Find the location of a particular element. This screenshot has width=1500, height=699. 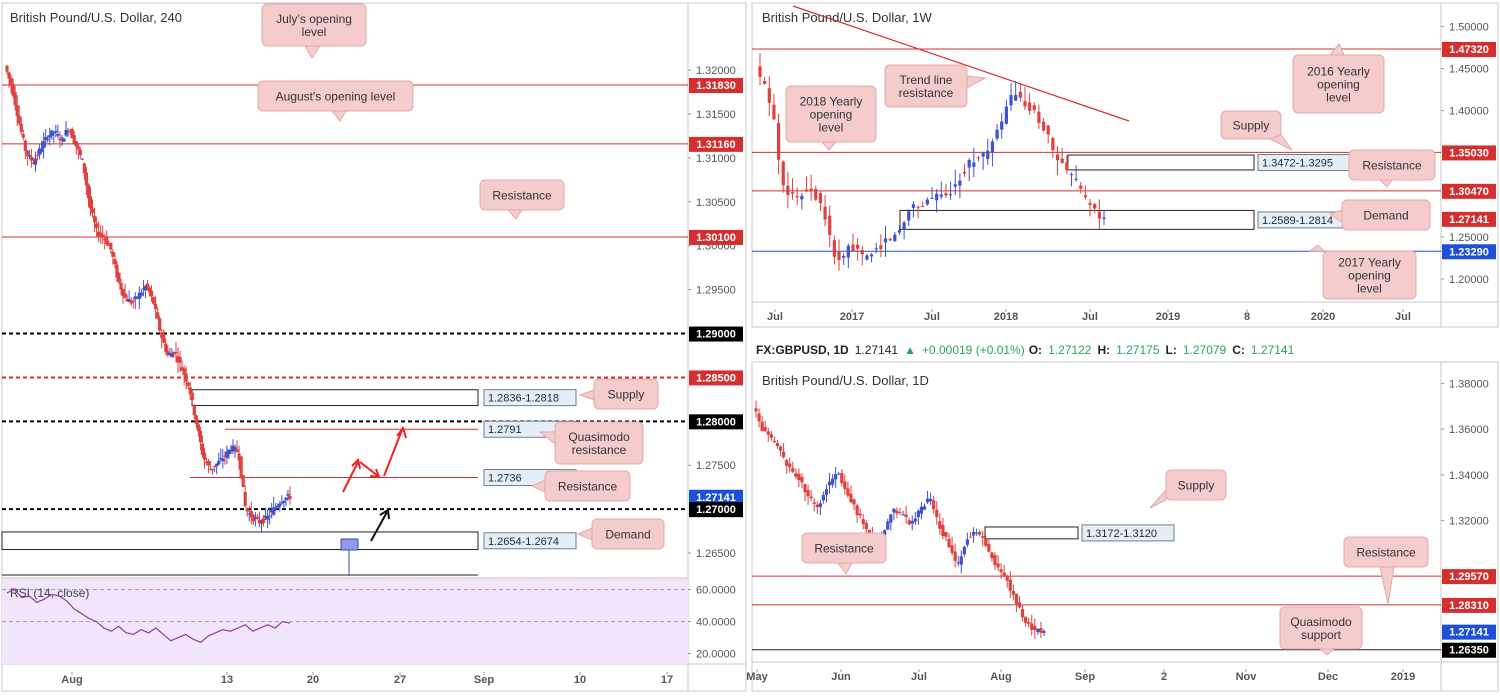

weekly-date-label: Jul is located at coordinates (1403, 317).